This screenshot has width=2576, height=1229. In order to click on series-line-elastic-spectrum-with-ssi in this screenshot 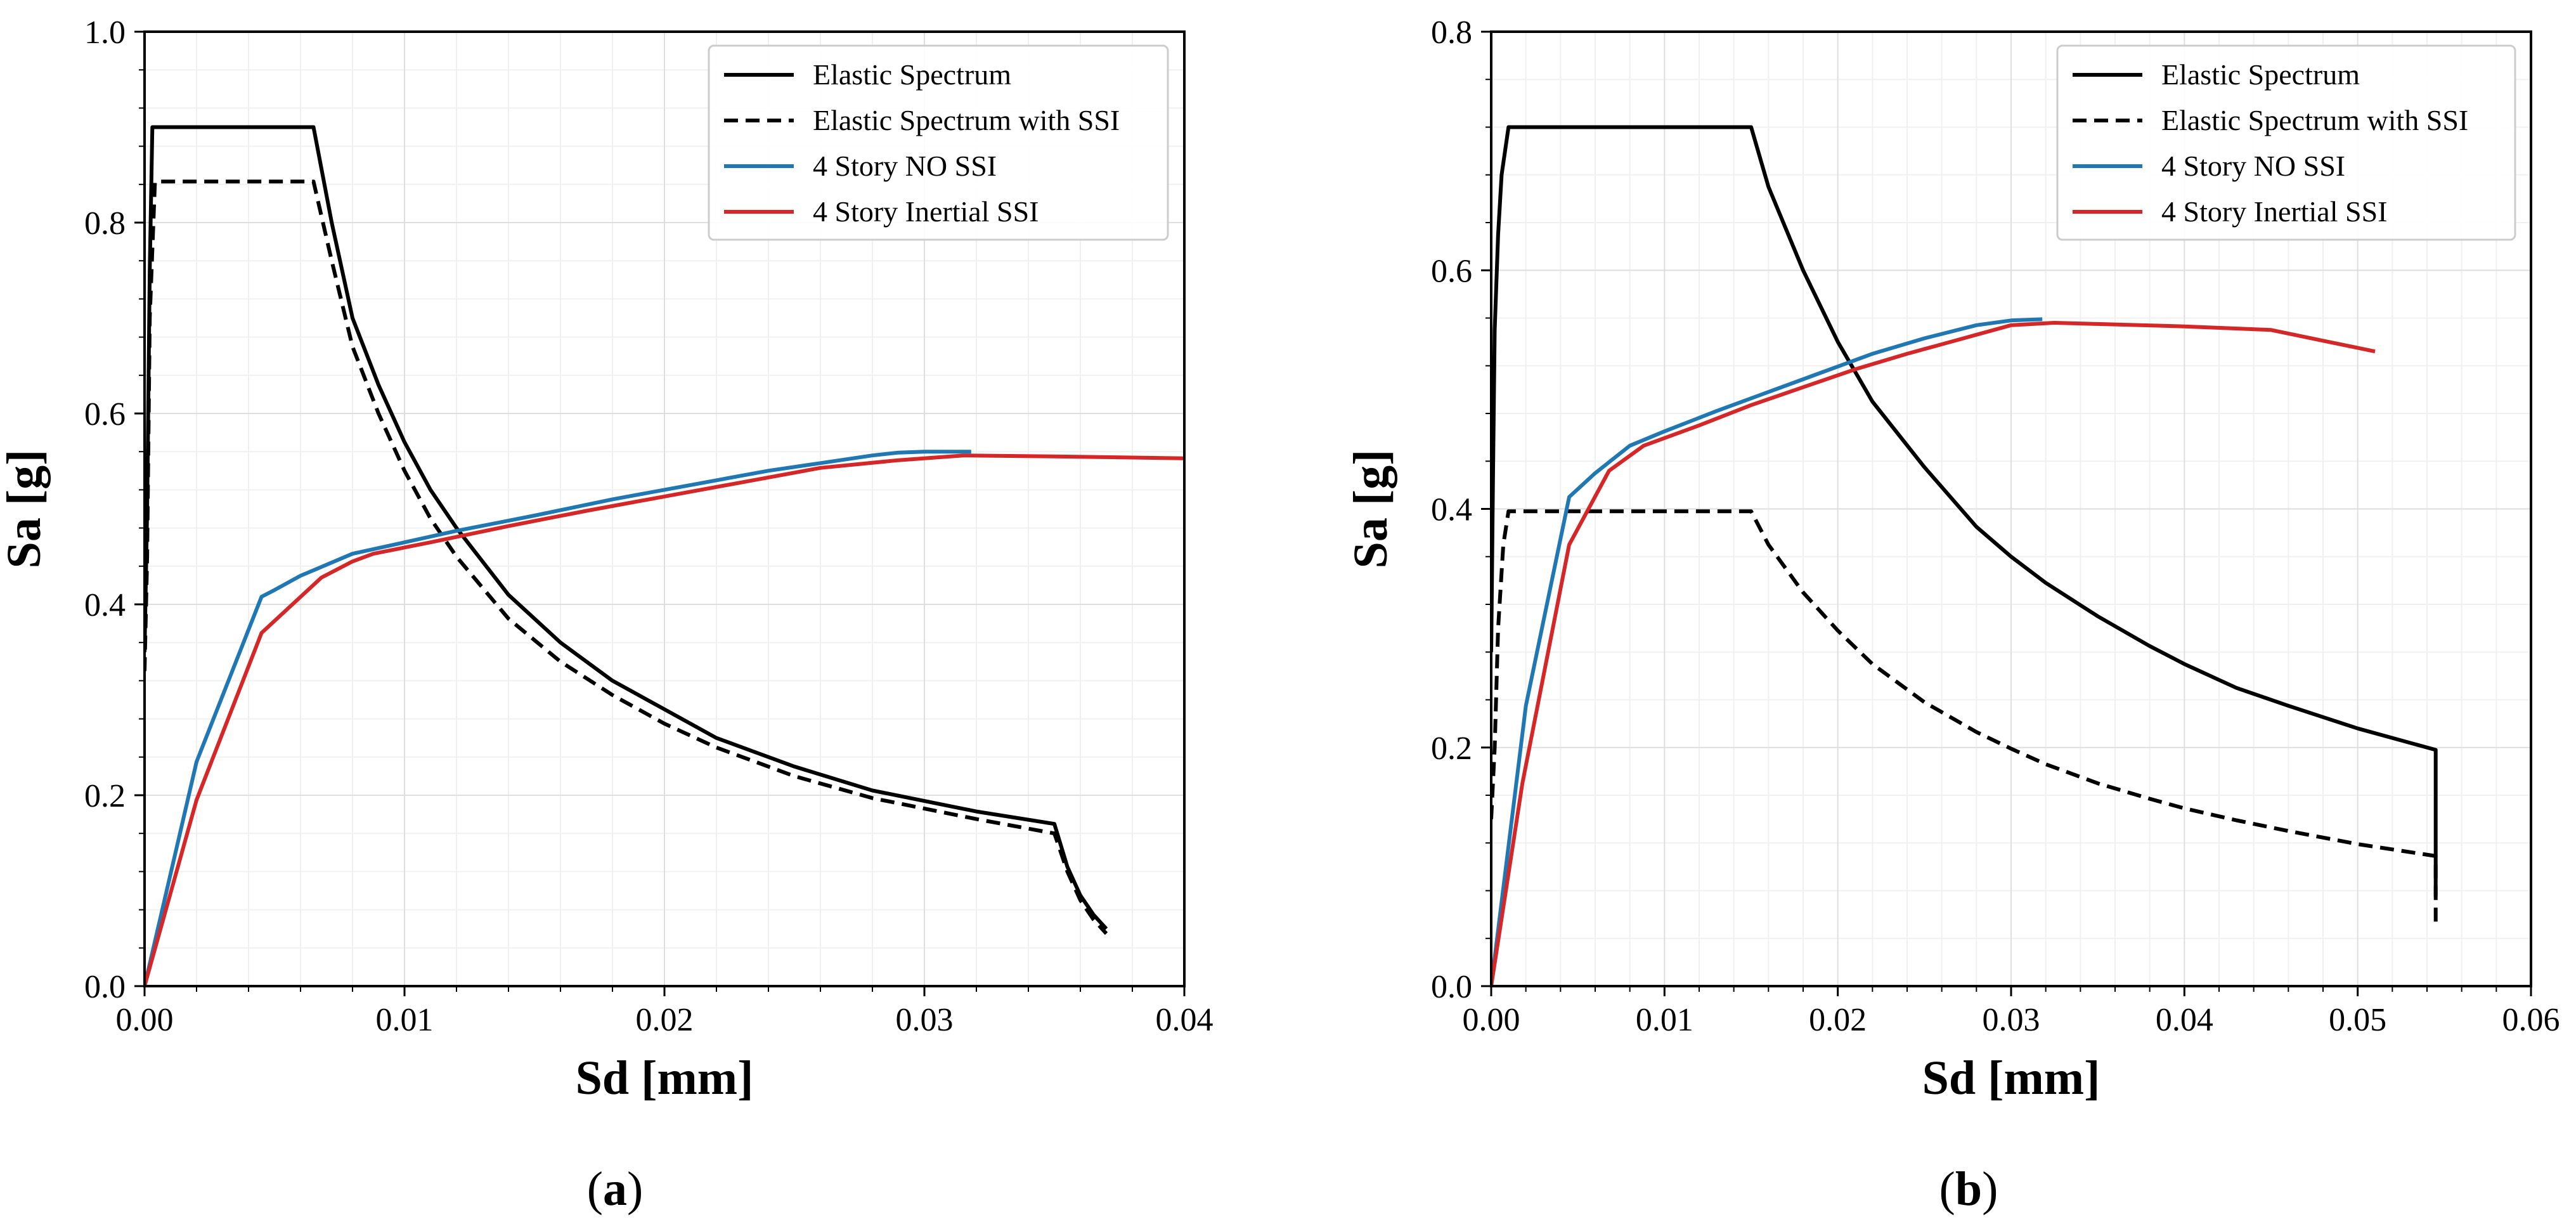, I will do `click(1964, 718)`.